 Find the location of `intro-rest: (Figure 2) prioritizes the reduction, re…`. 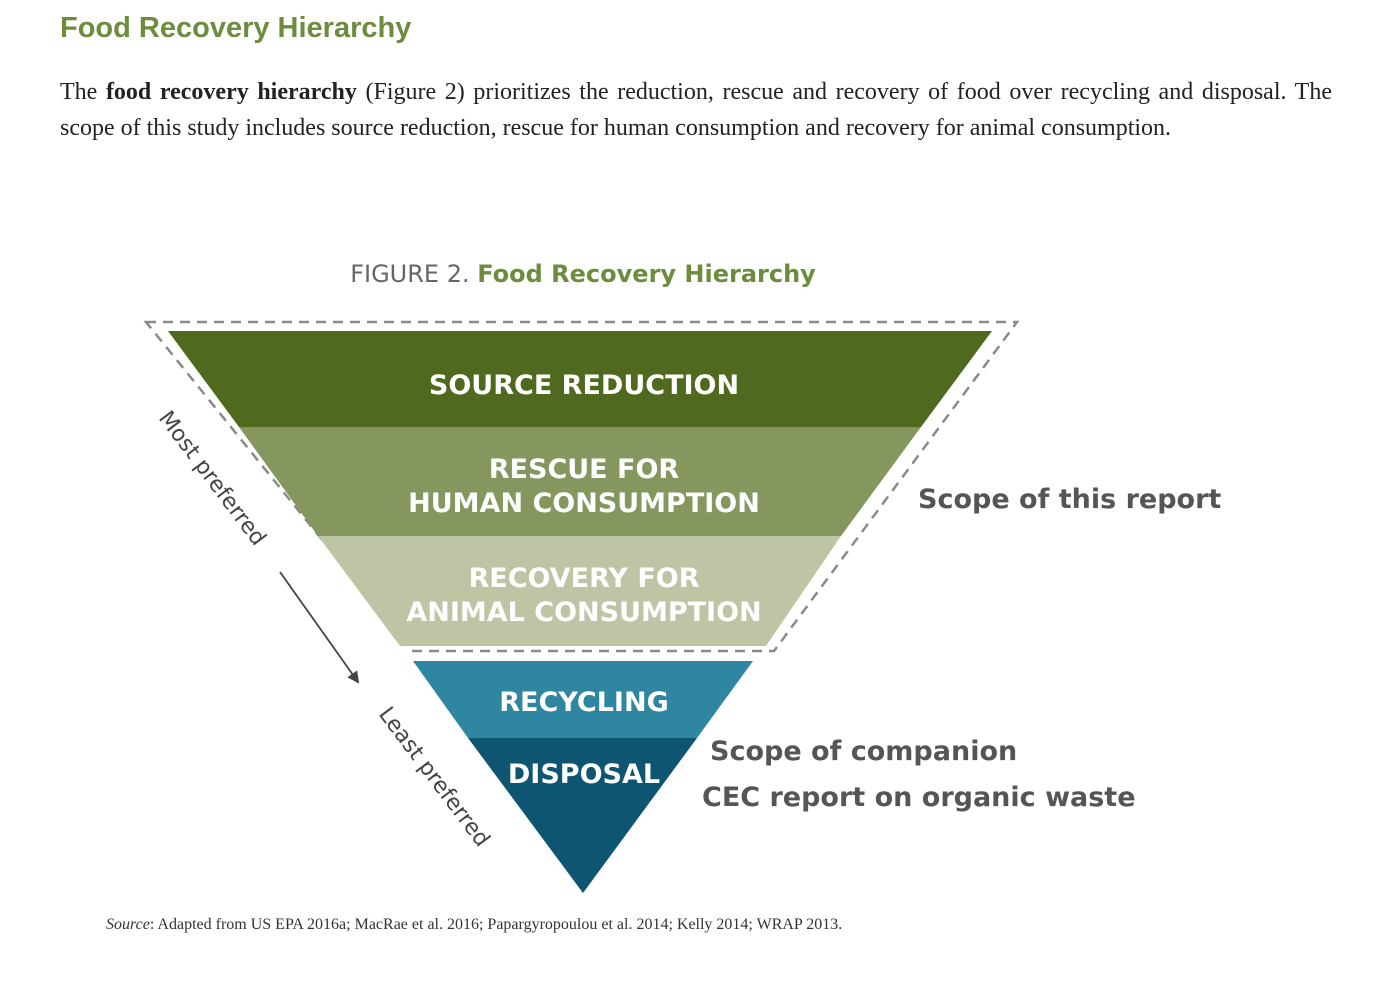

intro-rest: (Figure 2) prioritizes the reduction, re… is located at coordinates (696, 110).